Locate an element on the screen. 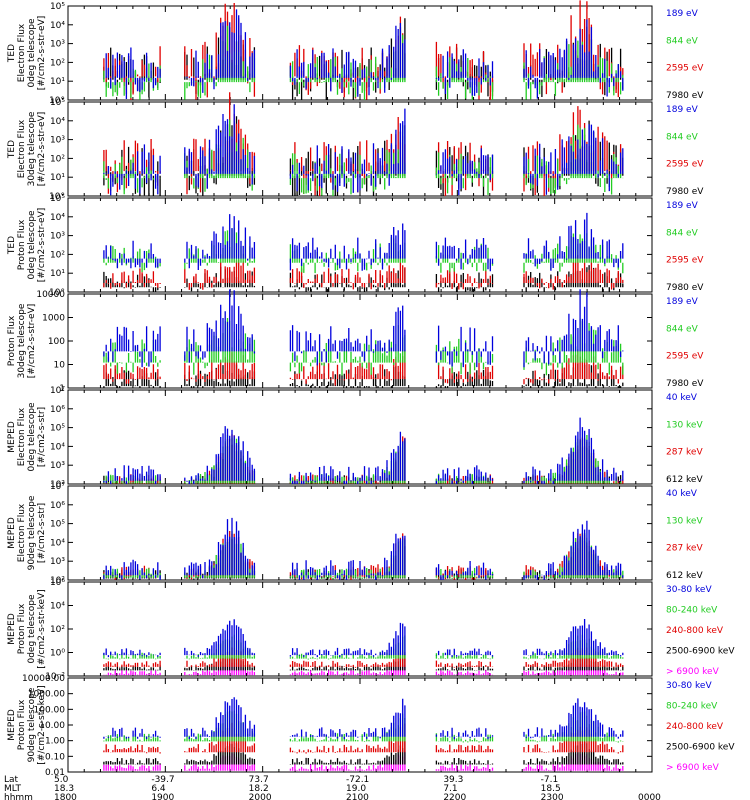  legend-entry: 612 keV is located at coordinates (684, 480).